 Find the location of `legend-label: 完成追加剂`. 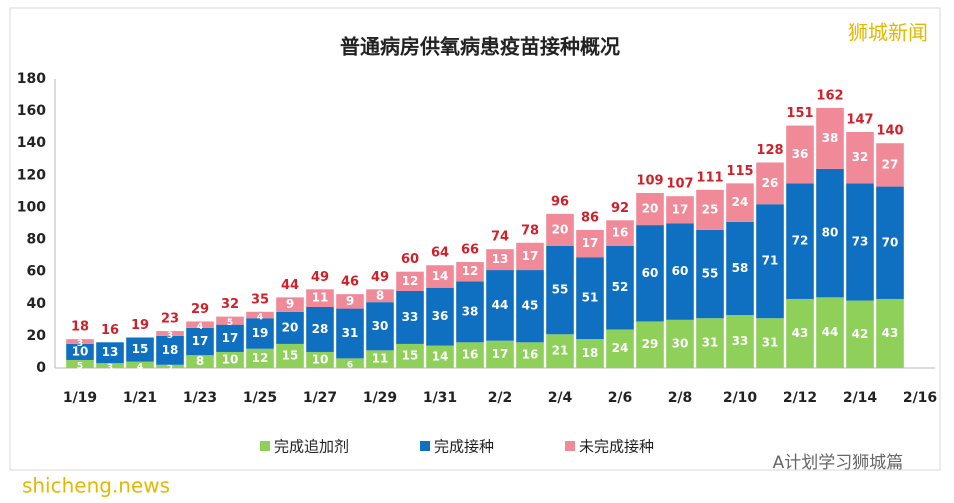

legend-label: 完成追加剂 is located at coordinates (311, 447).